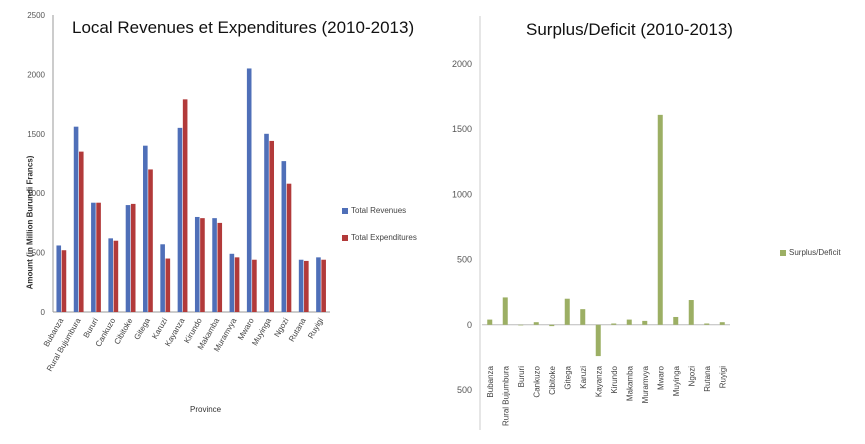 This screenshot has width=865, height=444. Describe the element at coordinates (629, 383) in the screenshot. I see `x-tick-label: Makamba` at that location.